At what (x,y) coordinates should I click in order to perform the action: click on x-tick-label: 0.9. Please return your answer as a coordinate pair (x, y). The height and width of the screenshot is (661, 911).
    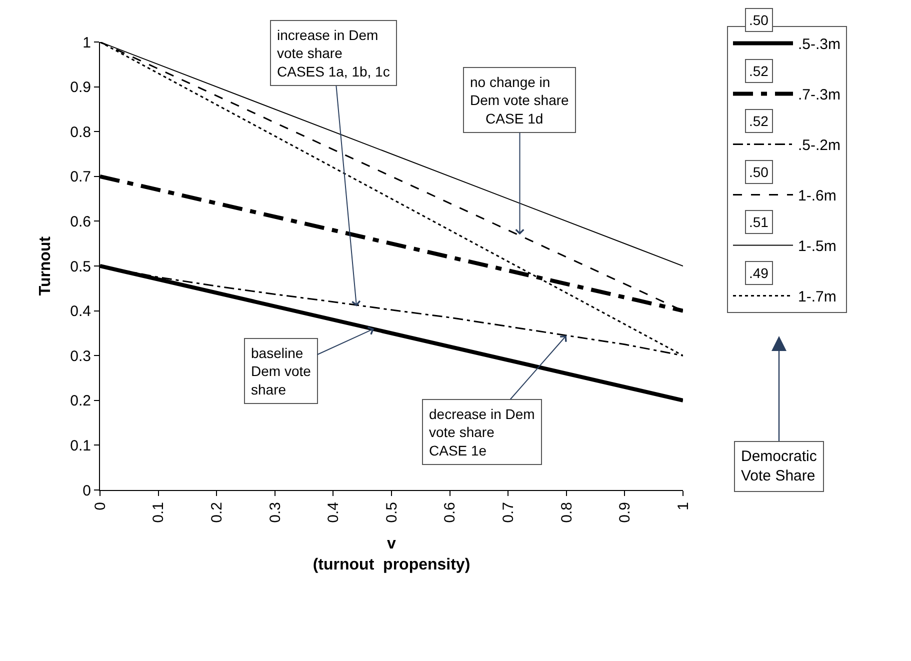
    Looking at the image, I should click on (625, 512).